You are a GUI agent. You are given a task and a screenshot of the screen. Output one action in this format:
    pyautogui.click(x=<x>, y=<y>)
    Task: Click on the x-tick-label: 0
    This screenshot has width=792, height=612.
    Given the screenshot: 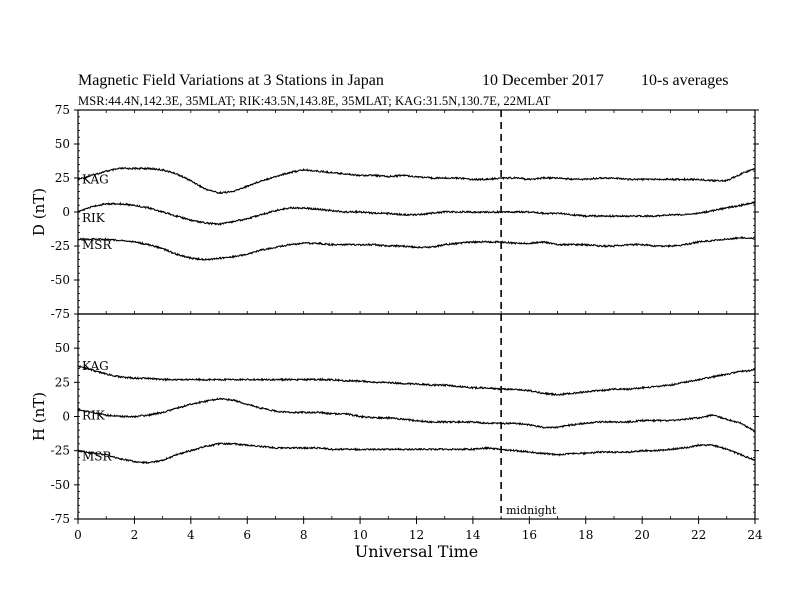 What is the action you would take?
    pyautogui.click(x=78, y=535)
    